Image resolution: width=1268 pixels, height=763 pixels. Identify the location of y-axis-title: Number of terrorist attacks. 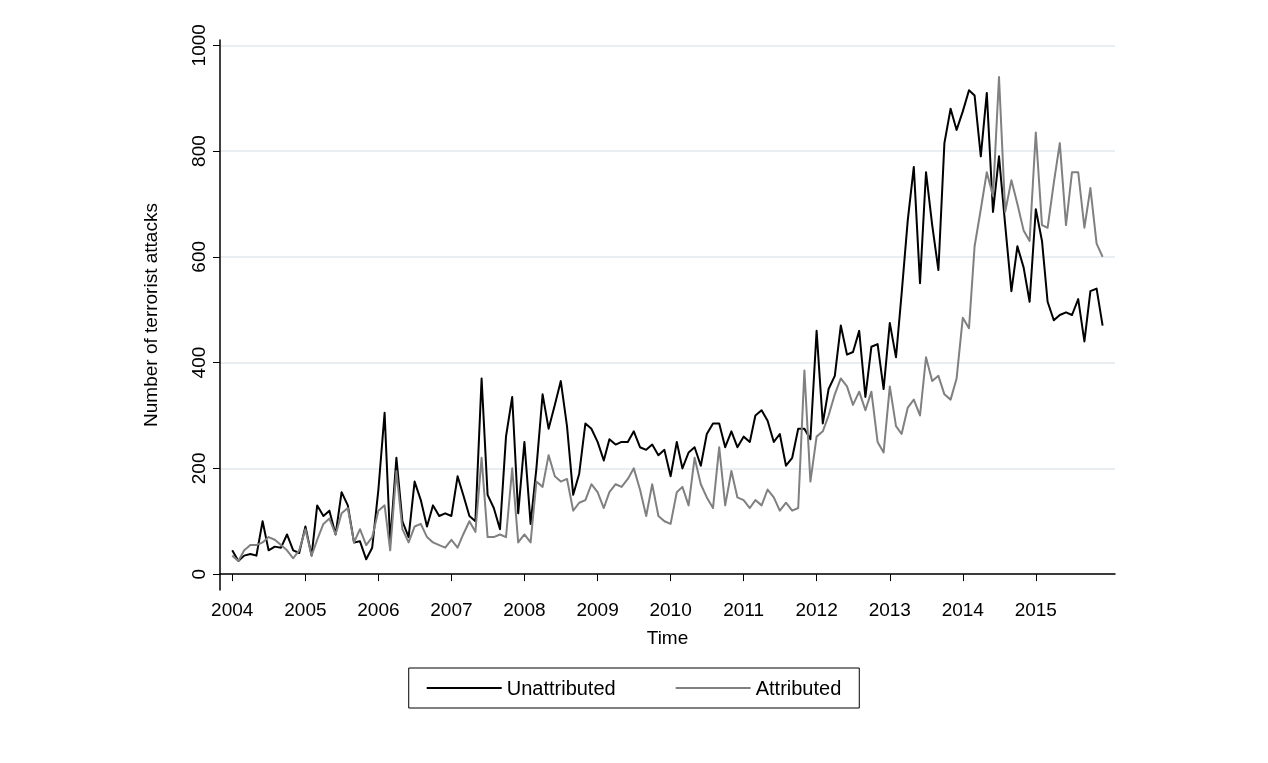
(150, 315).